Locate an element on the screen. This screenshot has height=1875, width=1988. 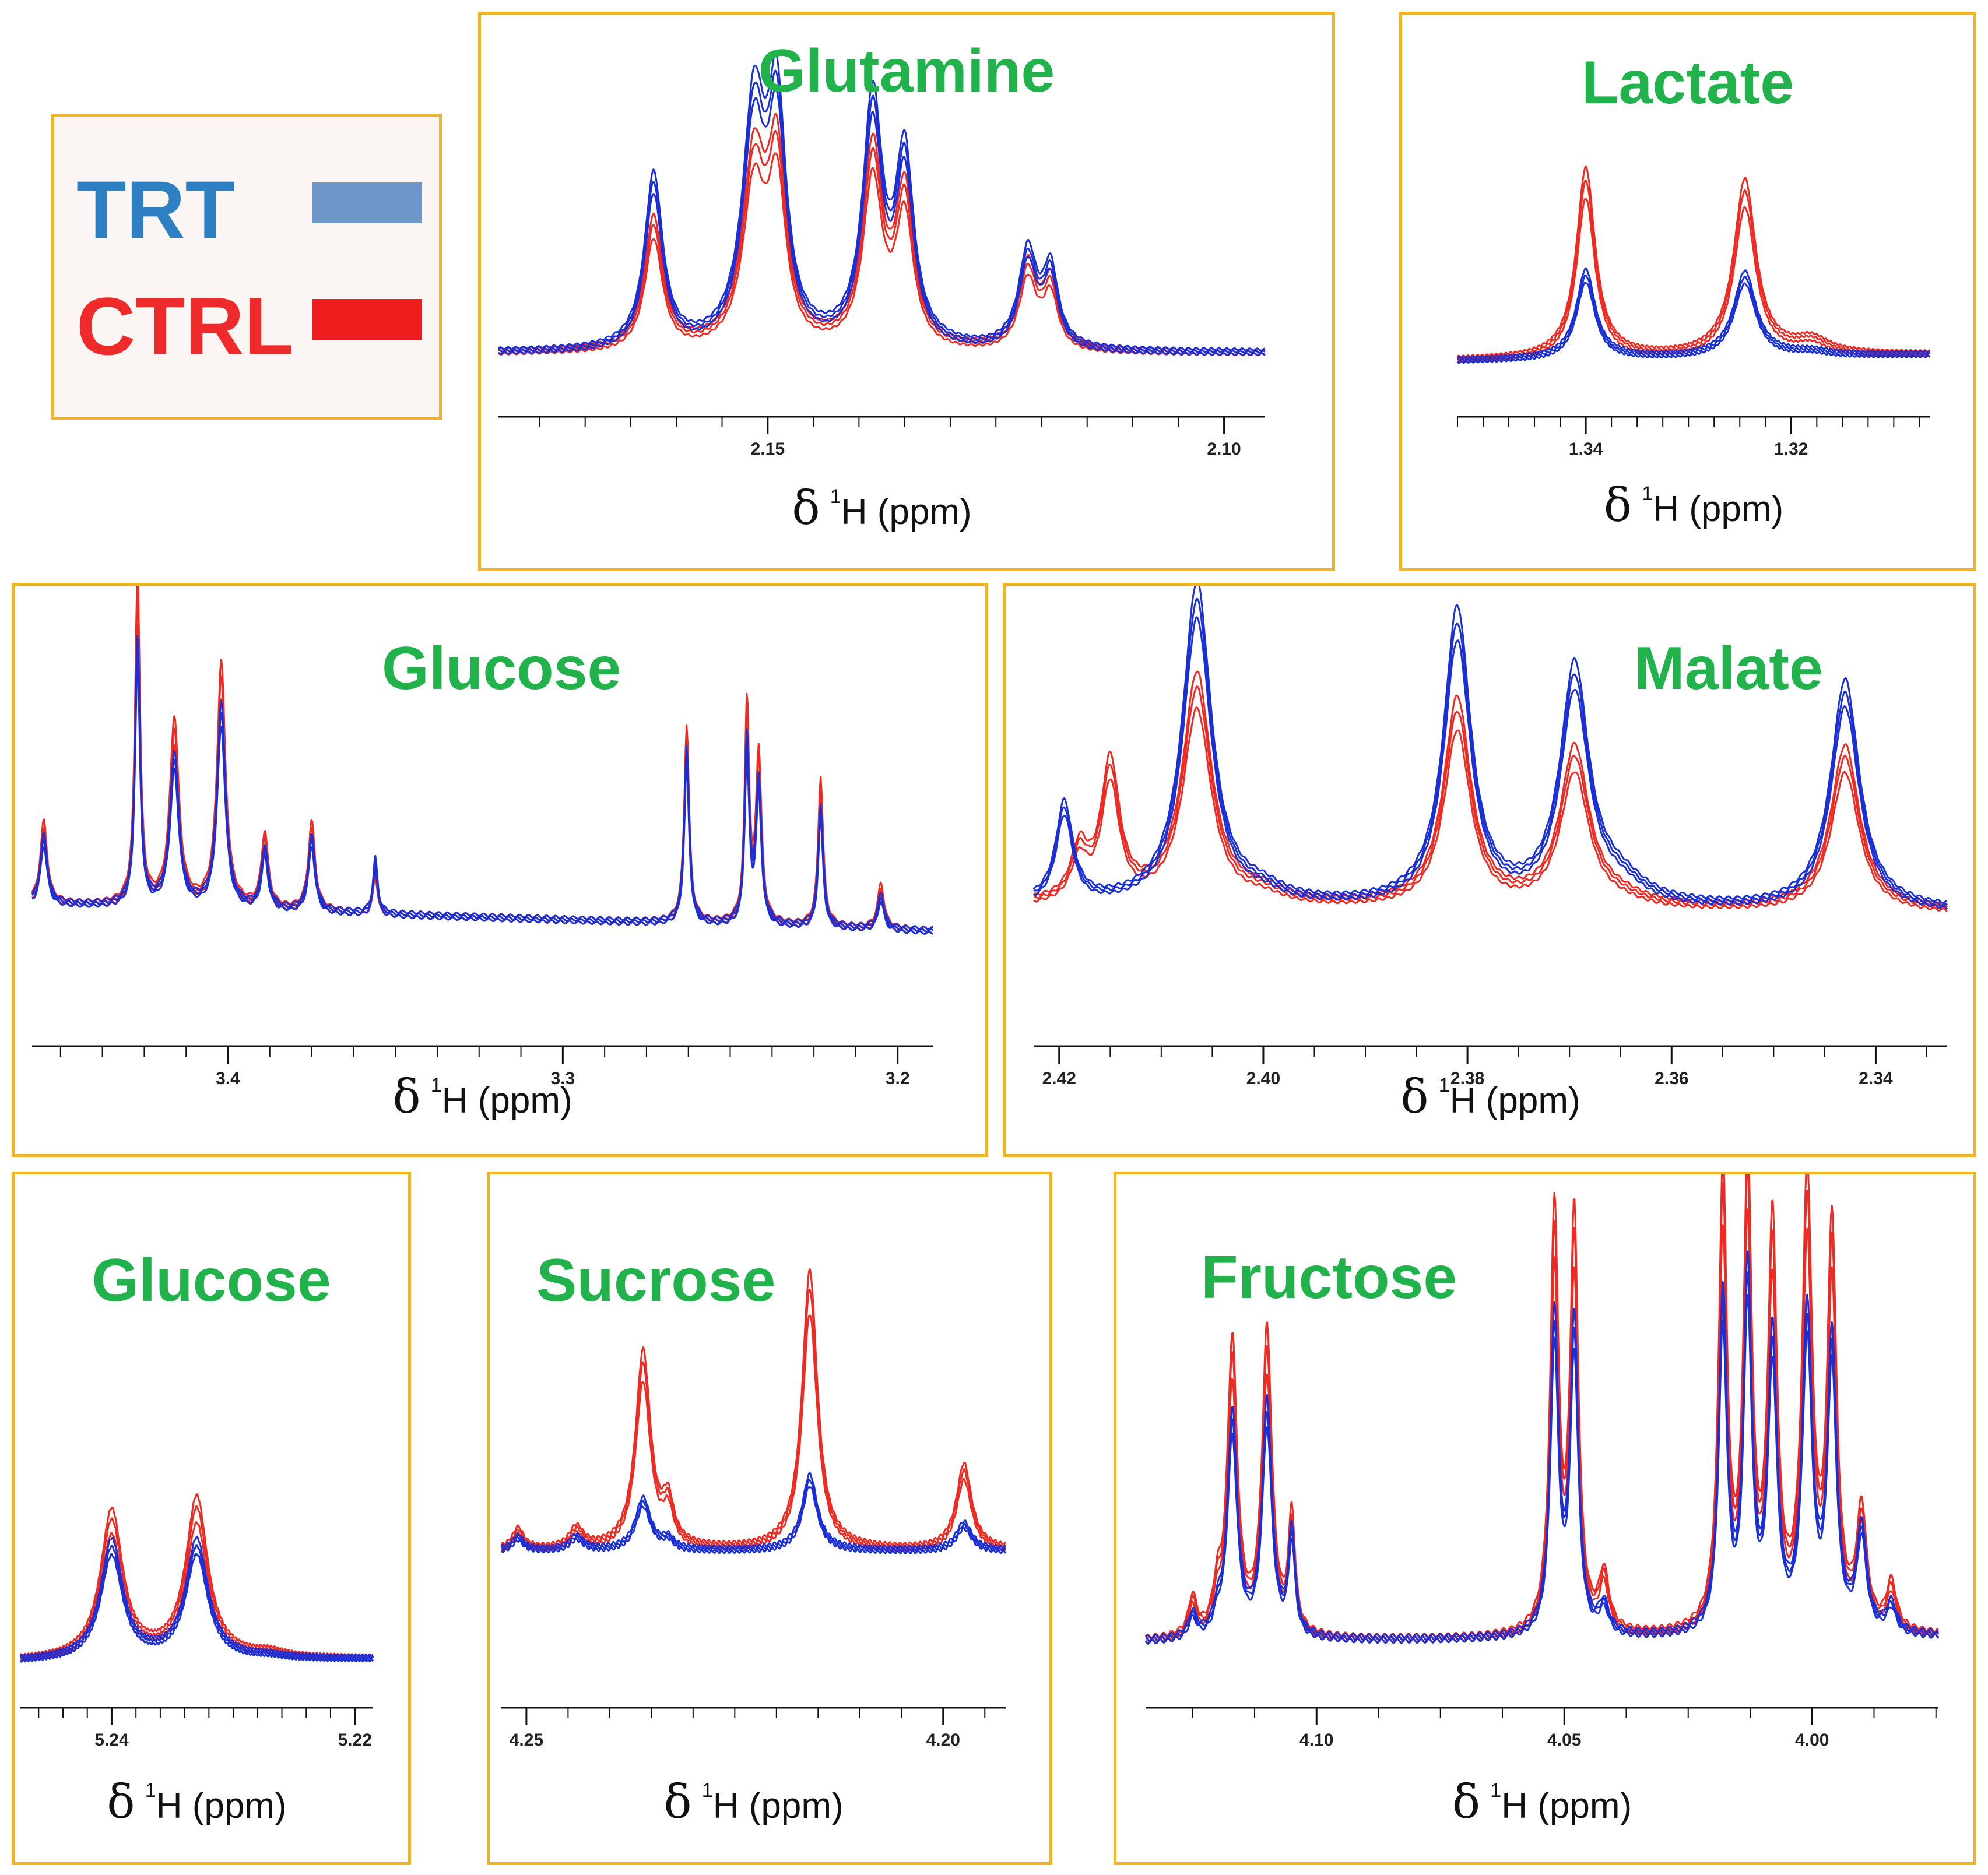
x-tick-label: 2.34 is located at coordinates (1876, 1078).